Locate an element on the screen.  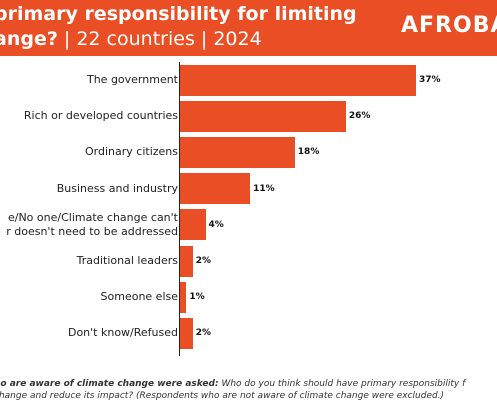
category-label-line: r doesn't need to be addressed is located at coordinates (92, 231).